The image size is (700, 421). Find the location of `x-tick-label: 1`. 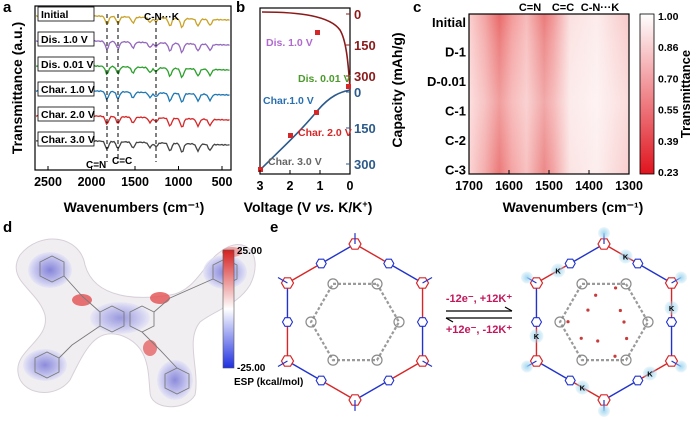

x-tick-label: 1 is located at coordinates (320, 186).